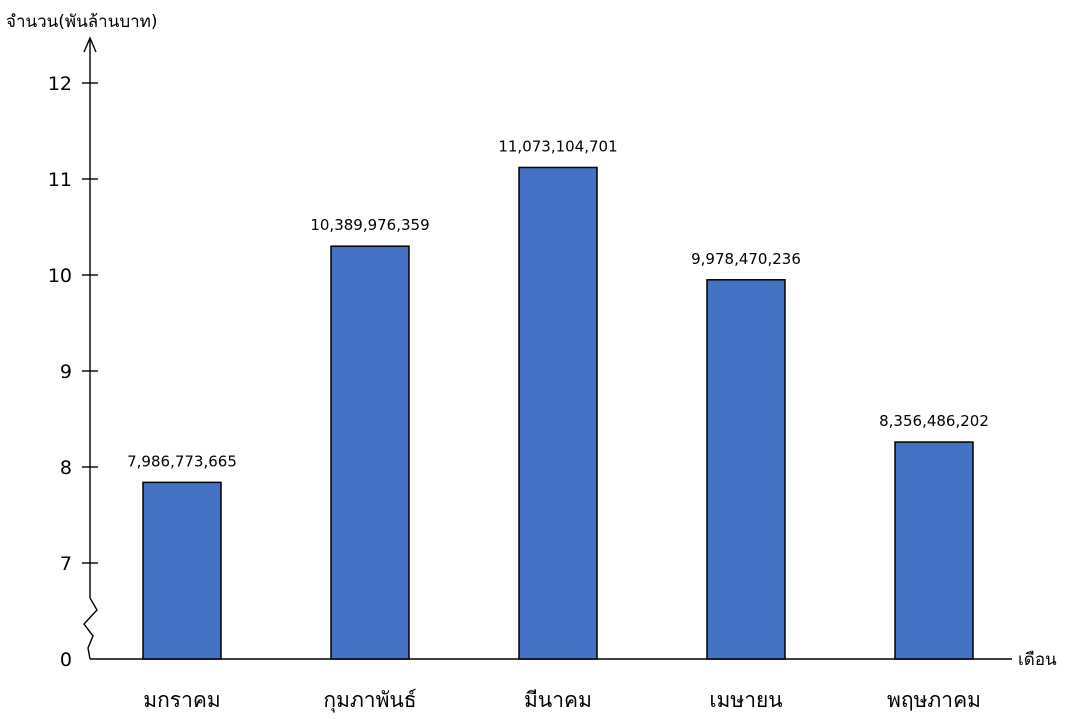  What do you see at coordinates (182, 700) in the screenshot?
I see `category-label: มกราคม` at bounding box center [182, 700].